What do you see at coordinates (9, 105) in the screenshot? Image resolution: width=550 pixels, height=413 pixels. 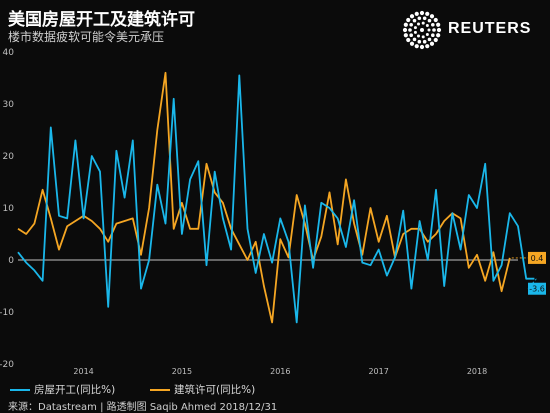 I see `y-tick-label: 30` at bounding box center [9, 105].